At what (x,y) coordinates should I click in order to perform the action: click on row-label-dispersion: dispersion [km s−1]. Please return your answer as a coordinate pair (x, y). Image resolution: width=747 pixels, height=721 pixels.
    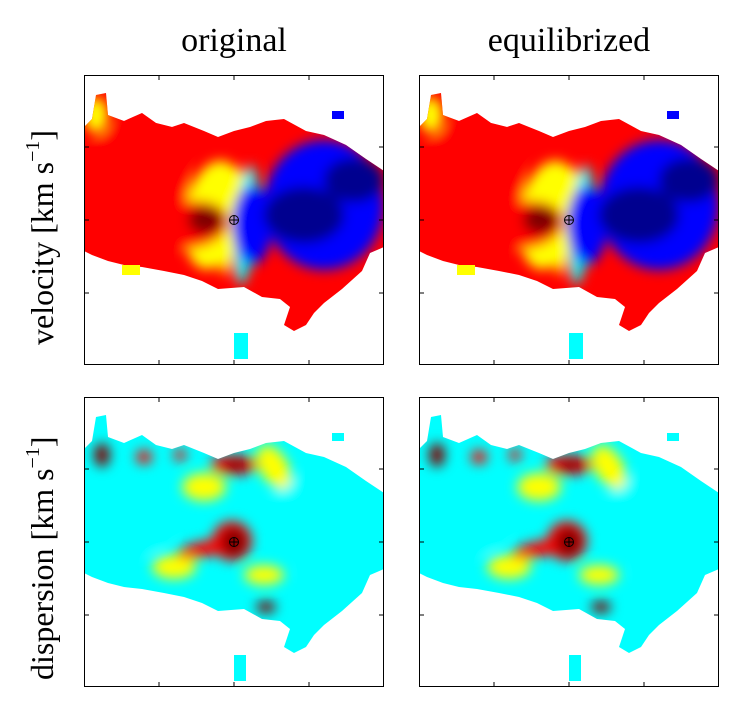
    Looking at the image, I should click on (41, 558).